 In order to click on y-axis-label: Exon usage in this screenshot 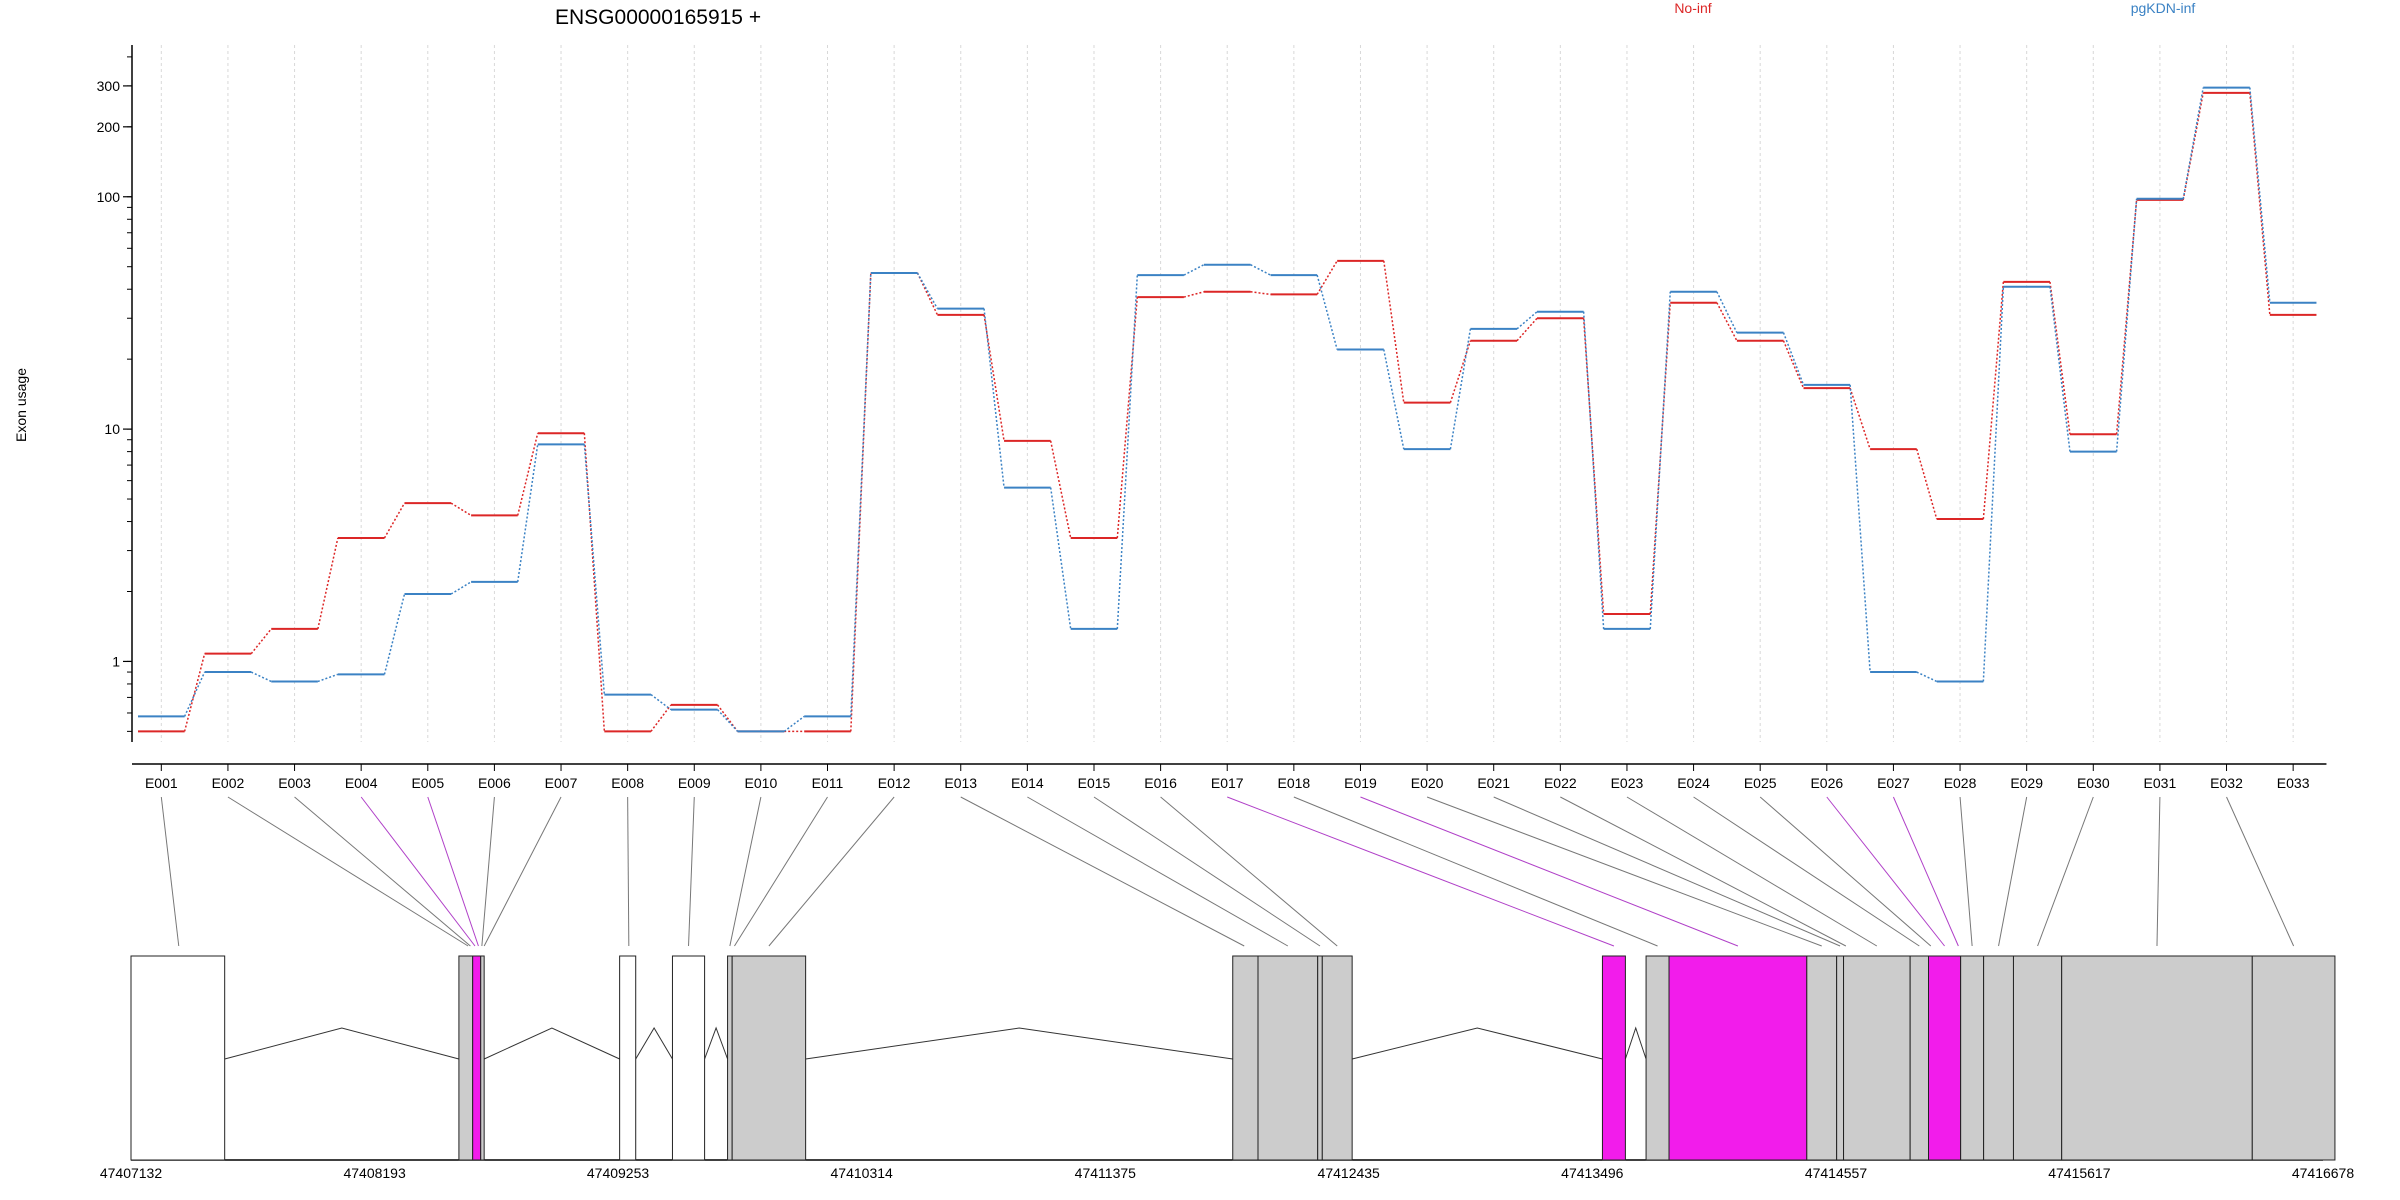, I will do `click(21, 405)`.